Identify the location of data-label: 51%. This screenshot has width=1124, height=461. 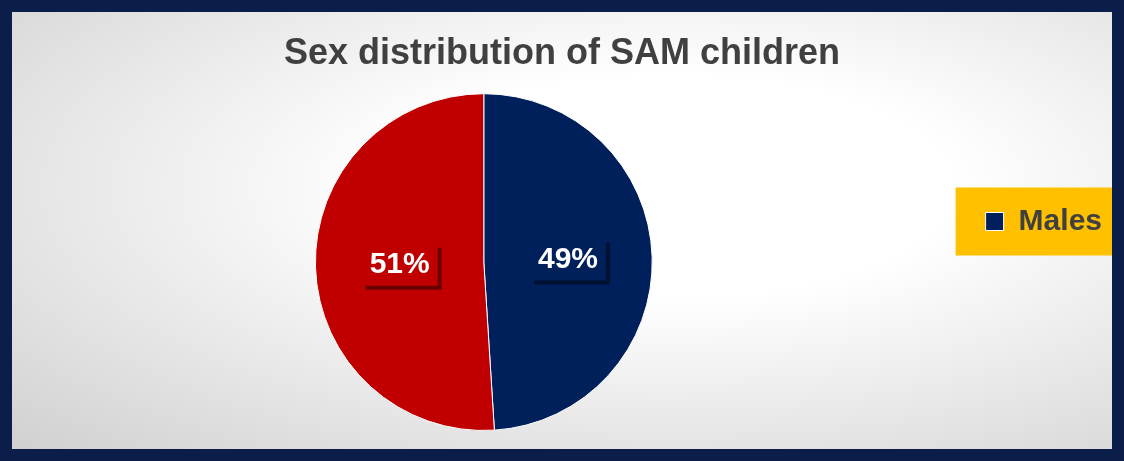
(399, 263).